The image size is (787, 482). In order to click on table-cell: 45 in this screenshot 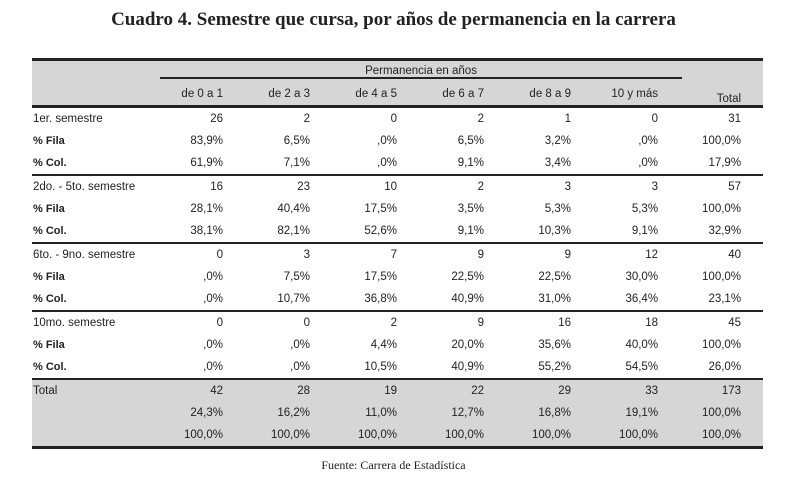, I will do `click(723, 322)`.